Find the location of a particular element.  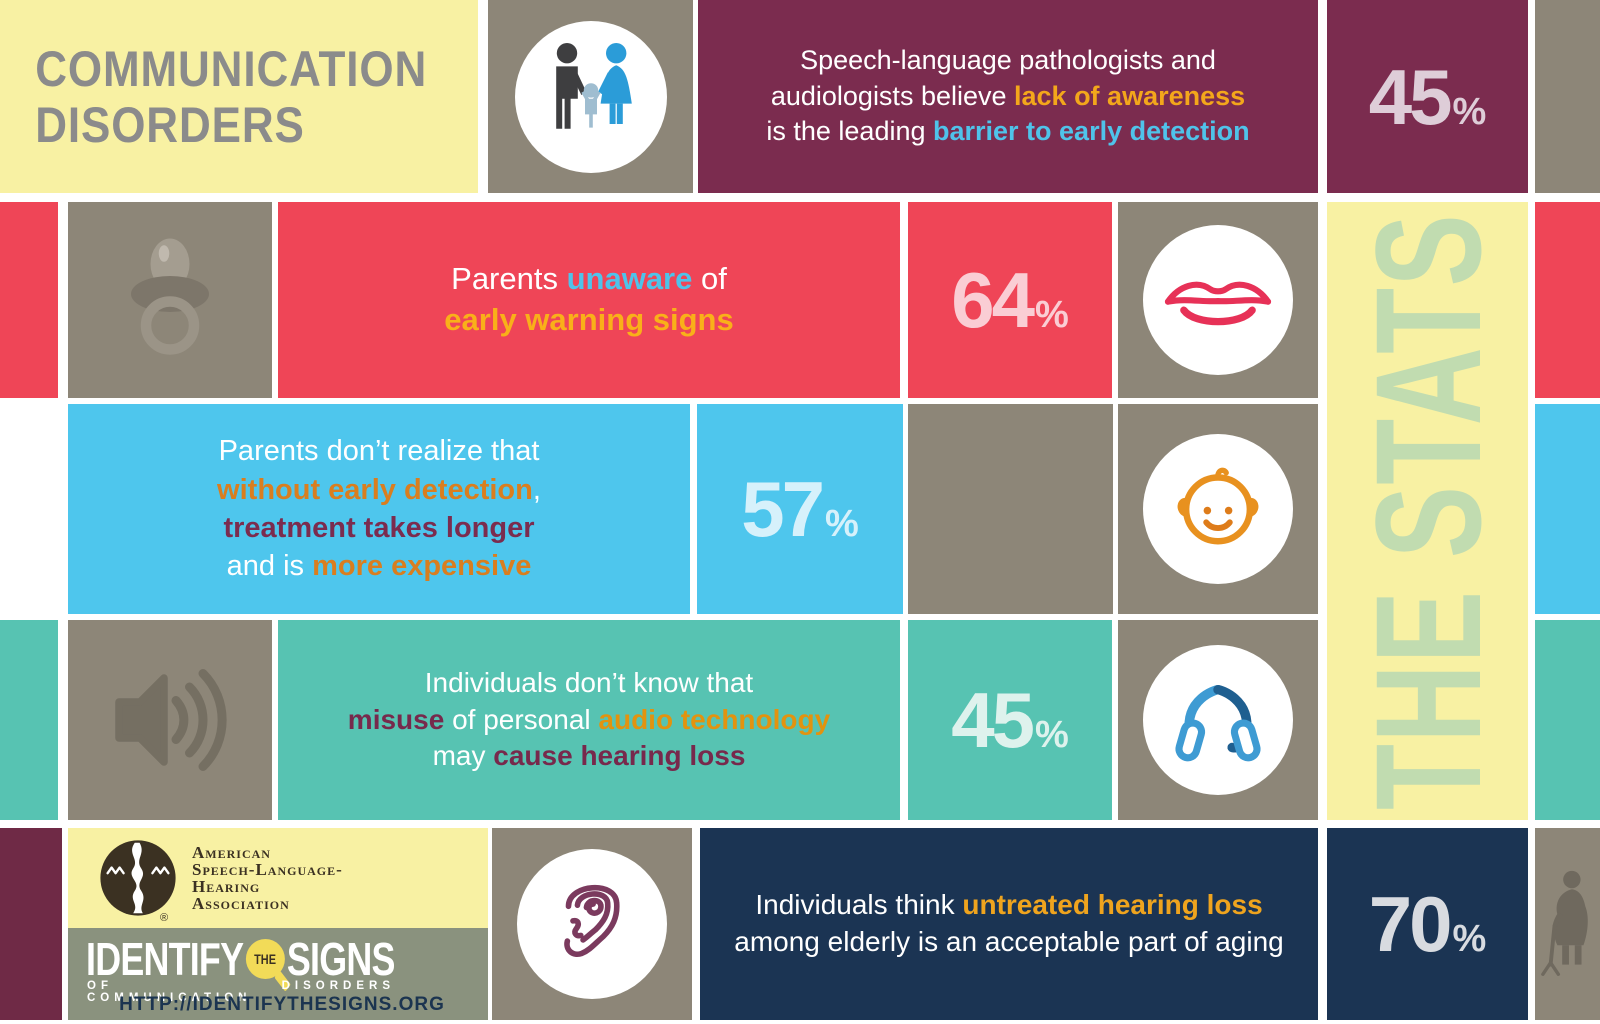

awareness-line2: audiologists believe lack of awareness is located at coordinates (1008, 95).